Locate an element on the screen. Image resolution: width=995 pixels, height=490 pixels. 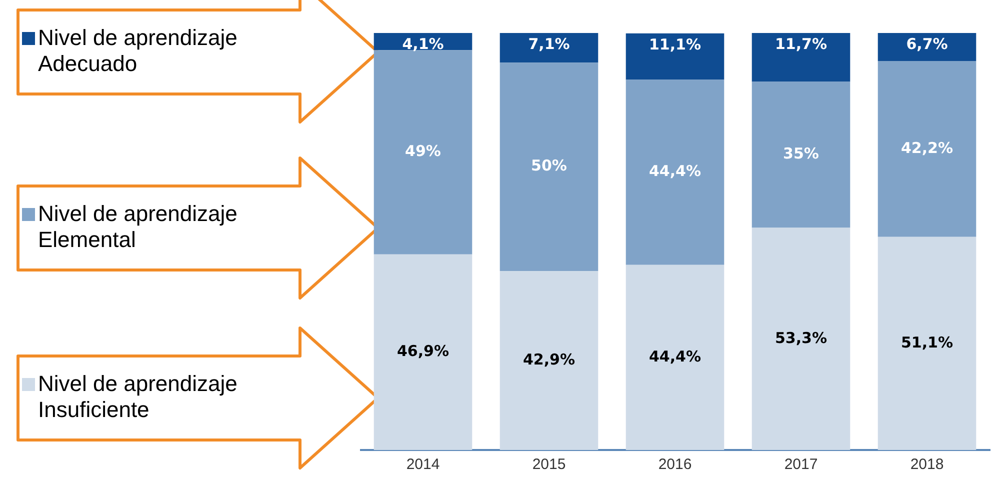
data-label: 42,2% is located at coordinates (927, 147).